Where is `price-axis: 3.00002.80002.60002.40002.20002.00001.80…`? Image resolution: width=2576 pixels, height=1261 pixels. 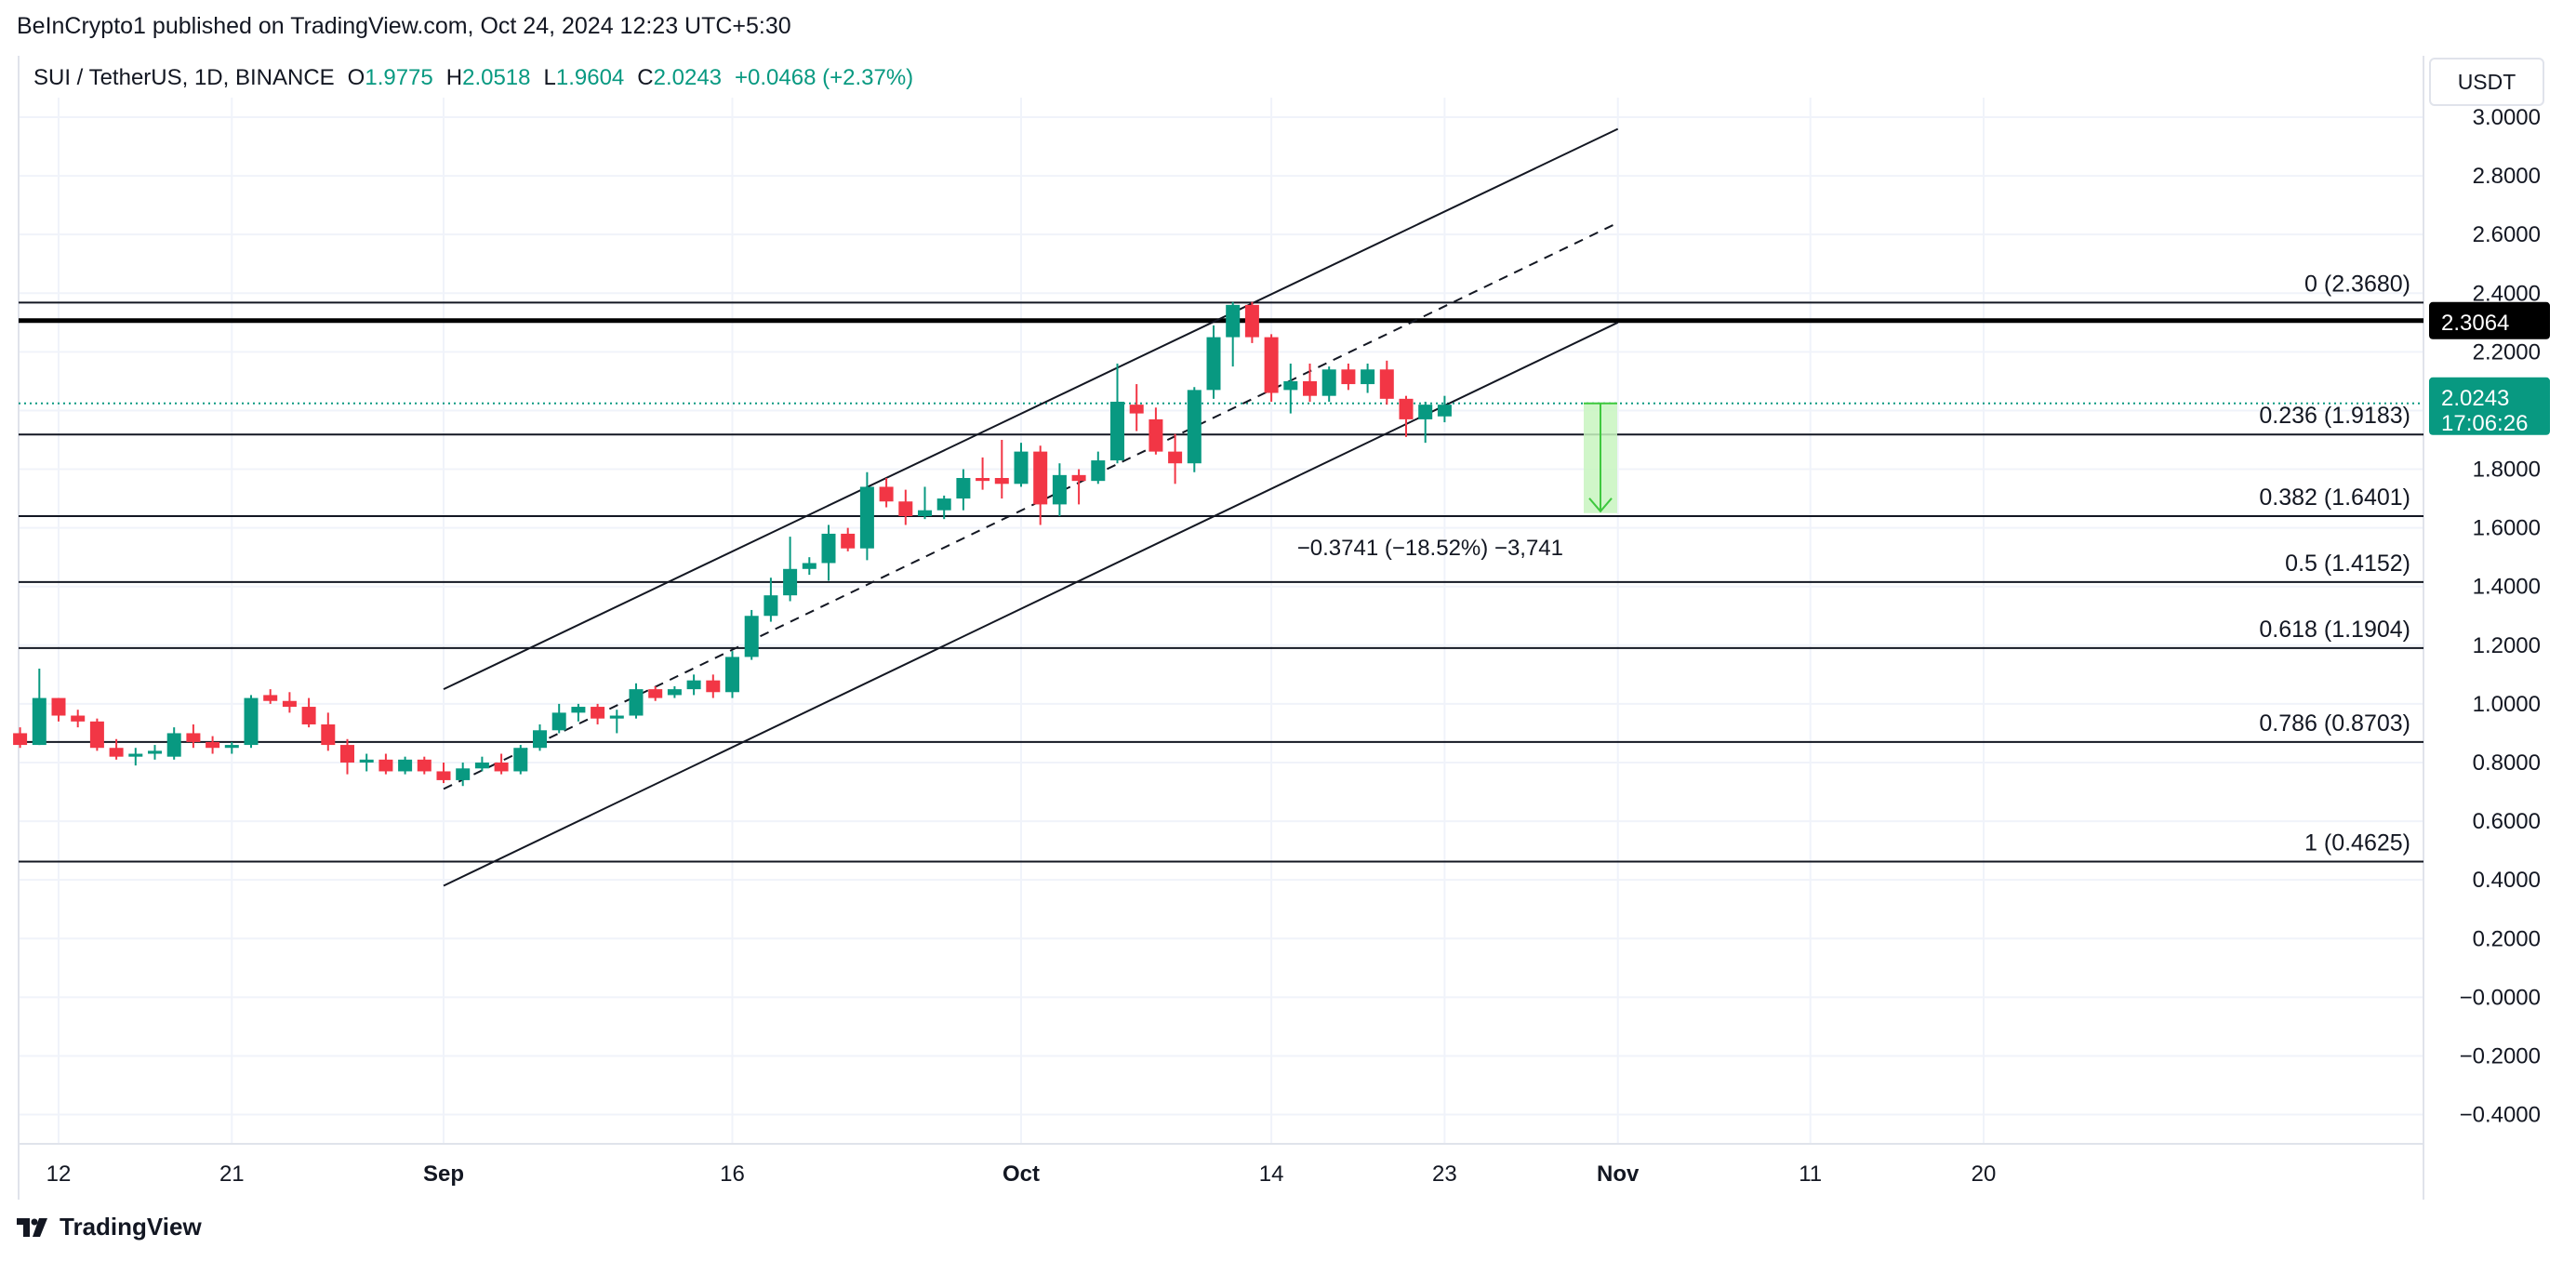 price-axis: 3.00002.80002.60002.40002.20002.00001.80… is located at coordinates (2500, 616).